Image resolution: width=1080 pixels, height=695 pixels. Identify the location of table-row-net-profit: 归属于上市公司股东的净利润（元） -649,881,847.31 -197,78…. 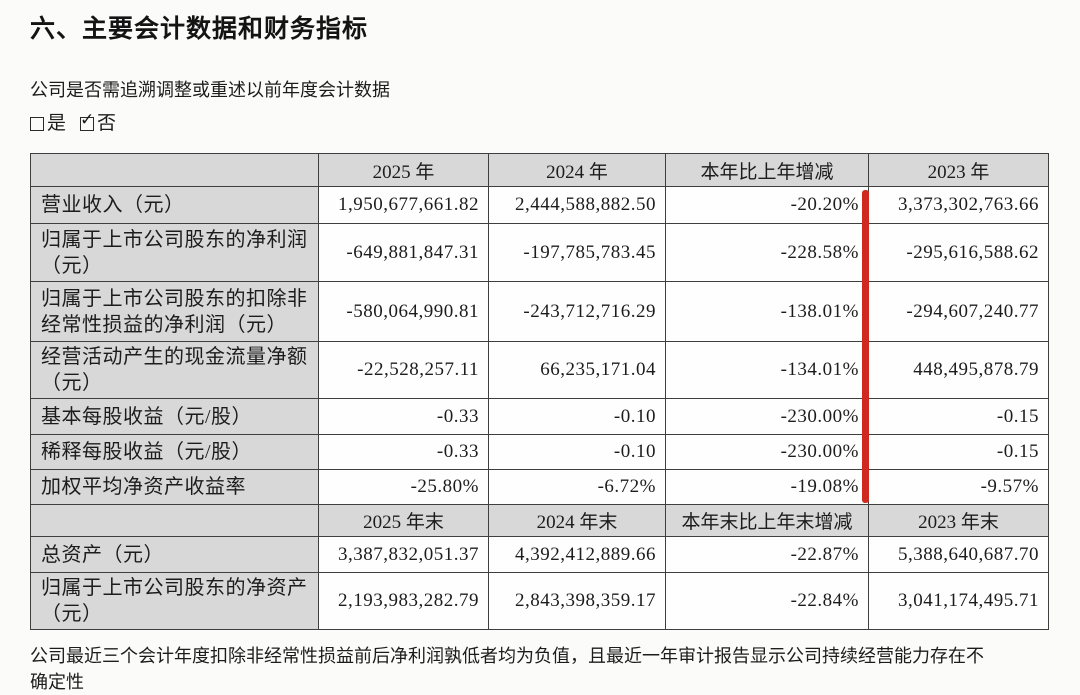
(539, 252).